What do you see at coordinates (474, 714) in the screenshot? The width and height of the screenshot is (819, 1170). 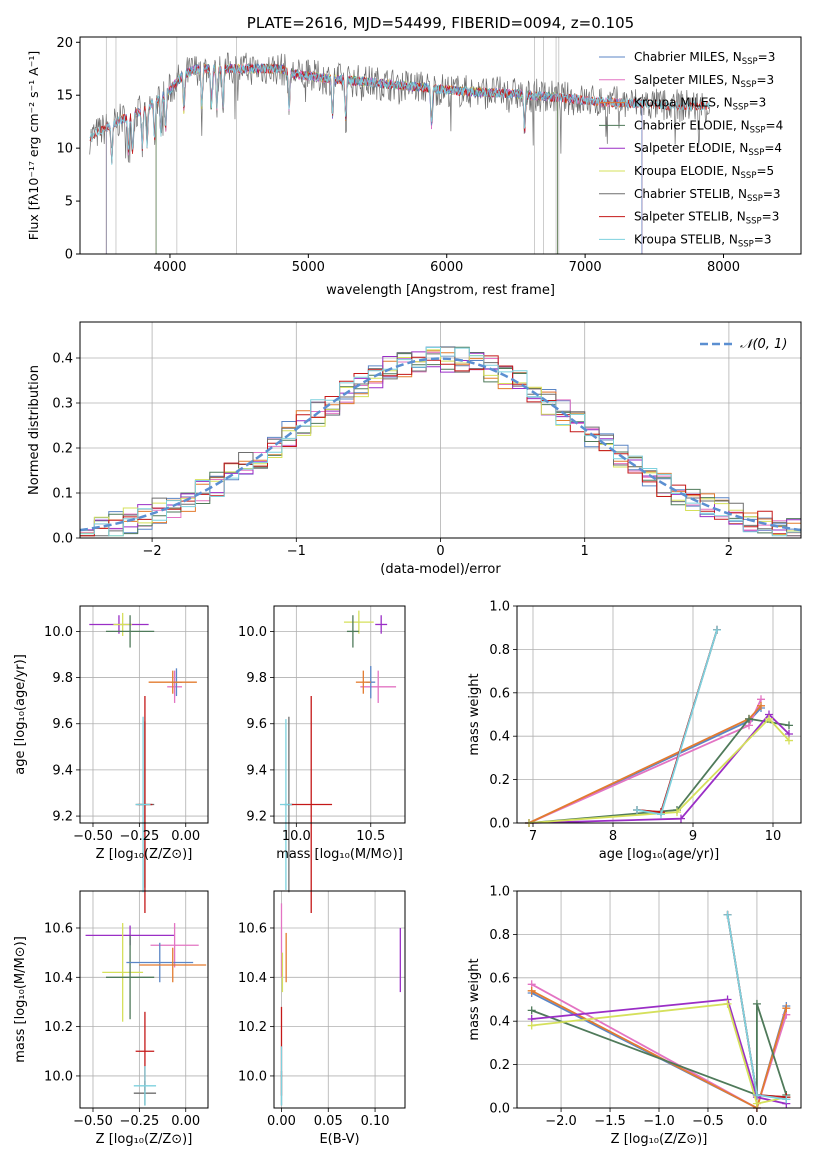 I see `y-axis-label: mass weight` at bounding box center [474, 714].